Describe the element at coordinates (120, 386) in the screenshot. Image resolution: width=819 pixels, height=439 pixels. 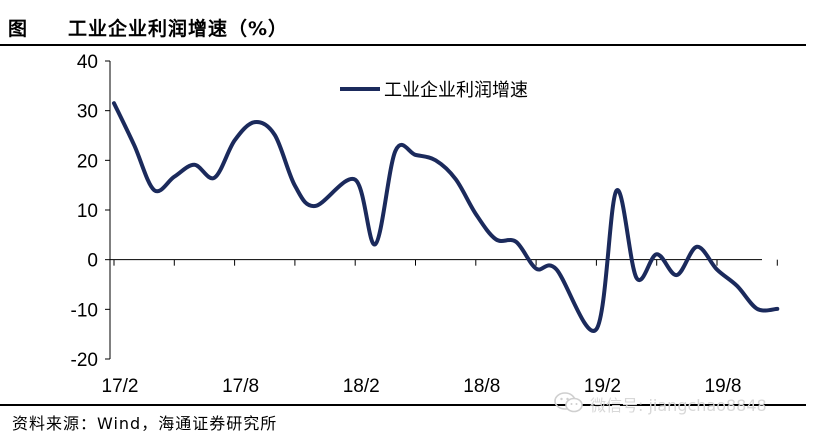
I see `x-tick-label: 17/2` at that location.